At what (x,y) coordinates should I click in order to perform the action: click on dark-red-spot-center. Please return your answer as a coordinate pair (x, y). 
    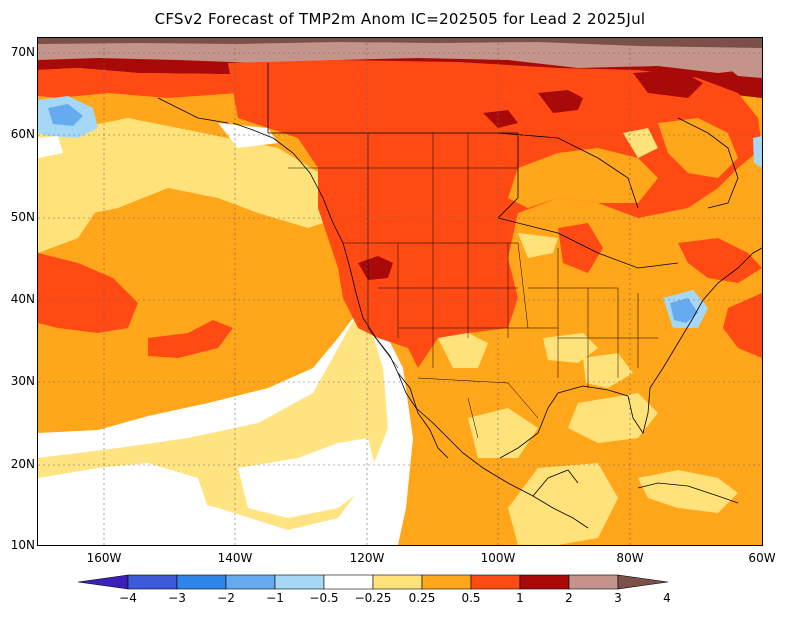
    Looking at the image, I should click on (500, 119).